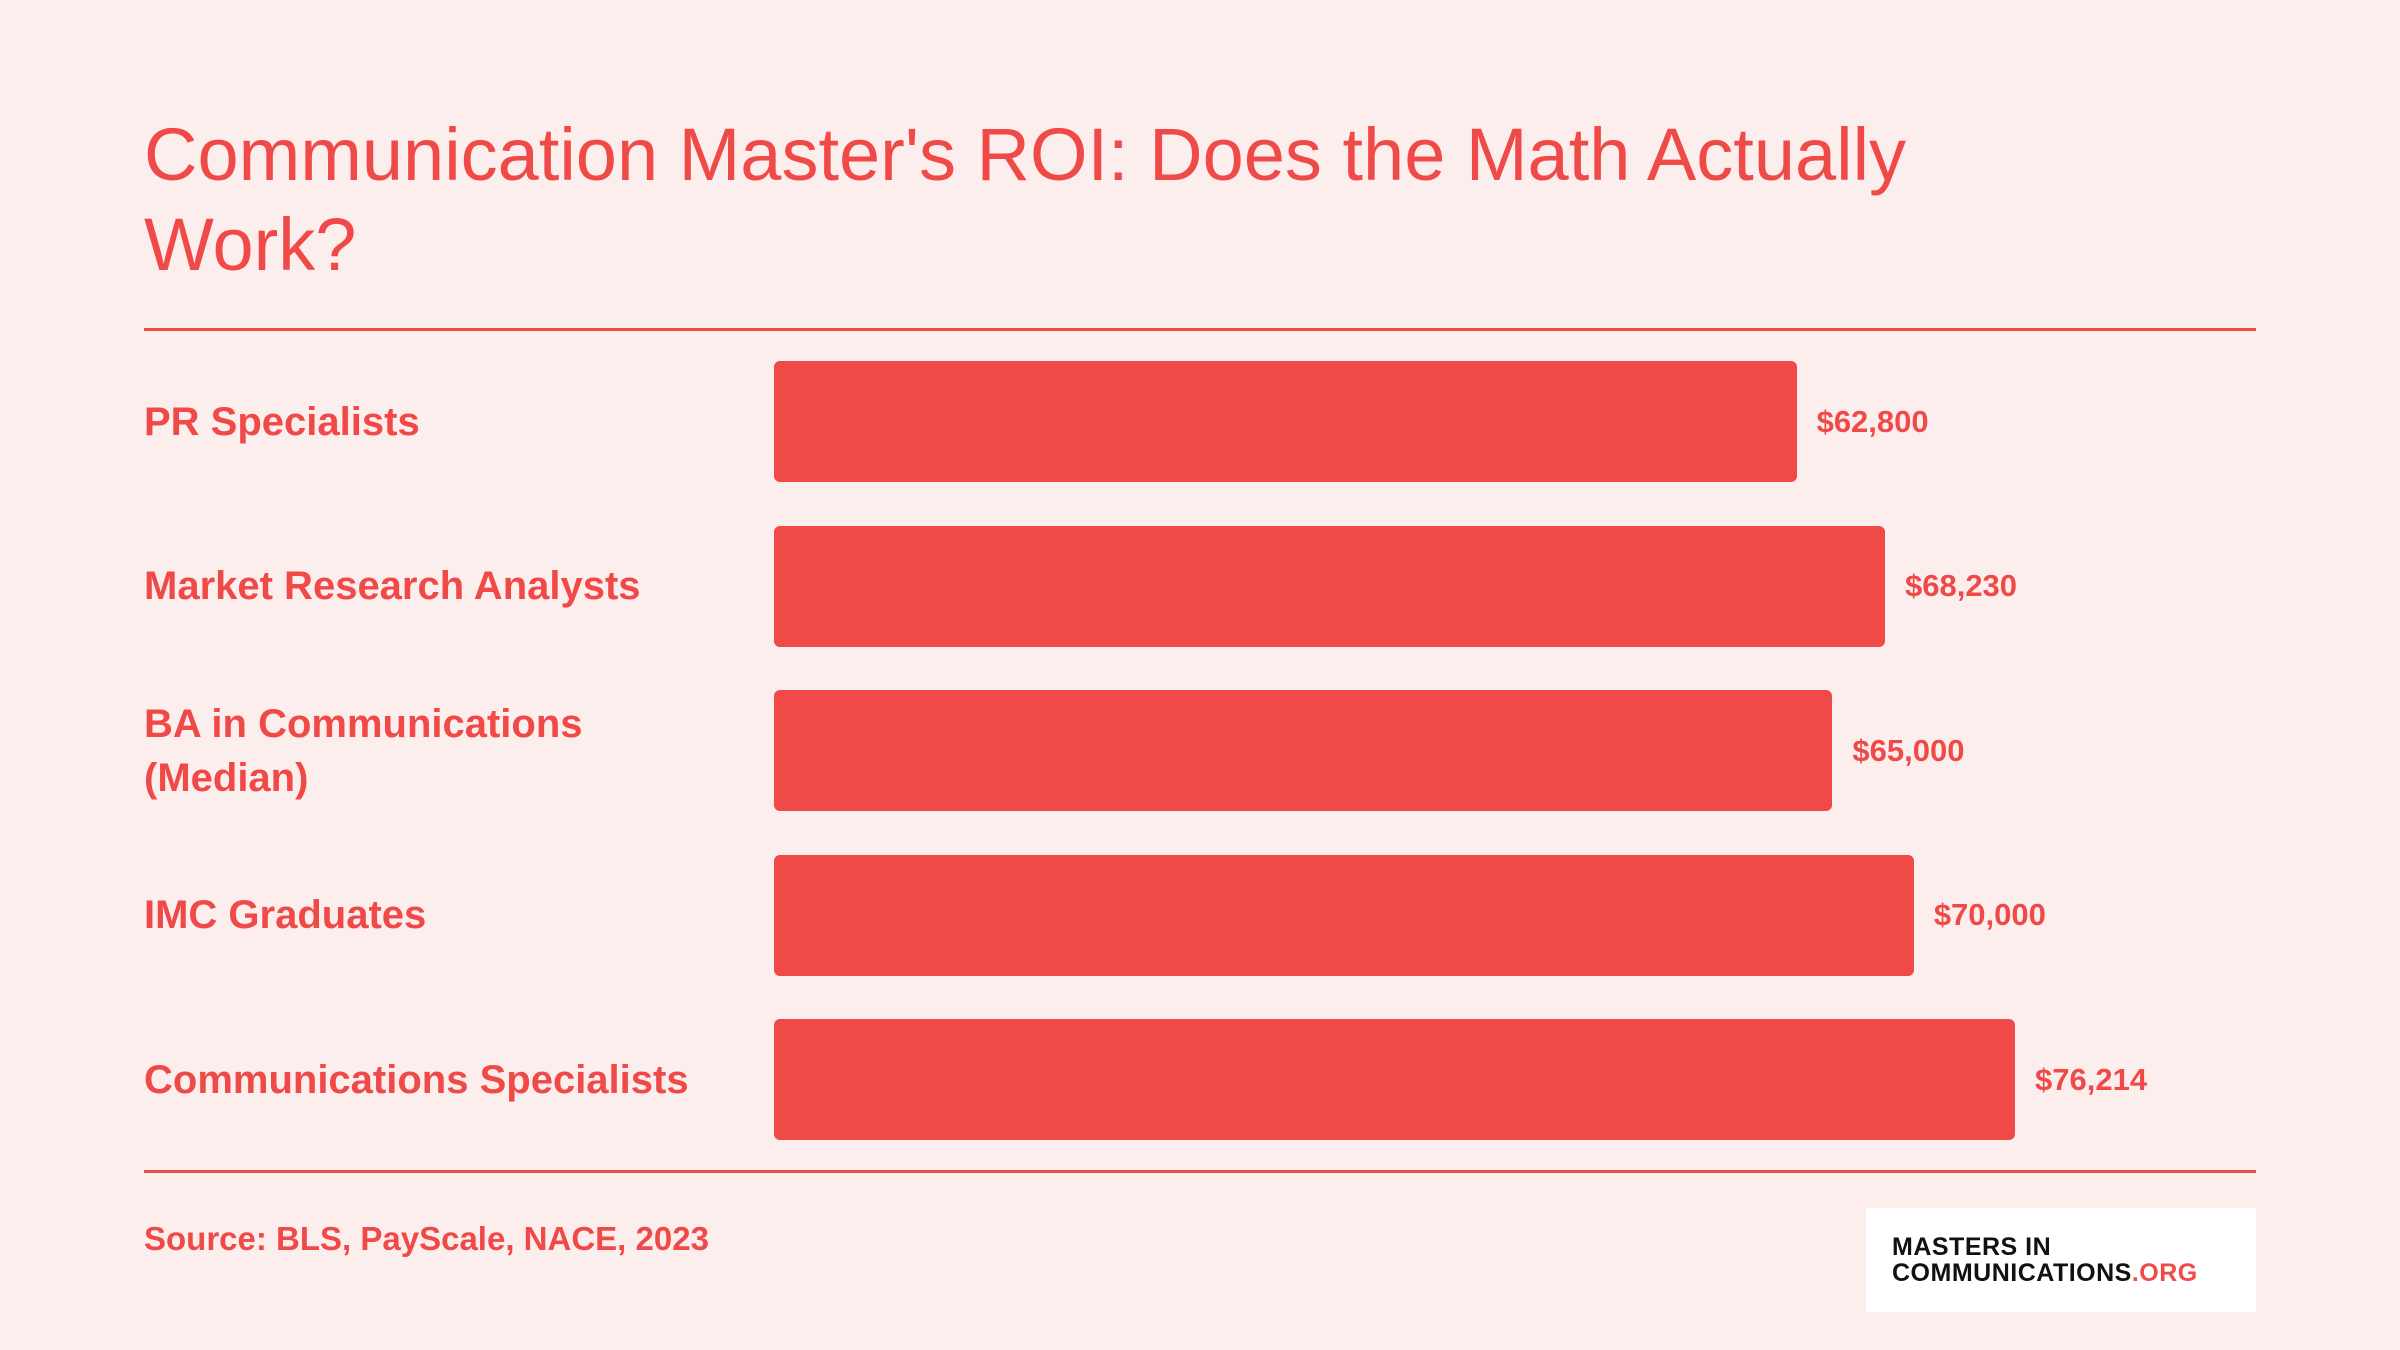 The image size is (2400, 1350). Describe the element at coordinates (2012, 1273) in the screenshot. I see `logo-text: COMMUNICATIONS` at that location.